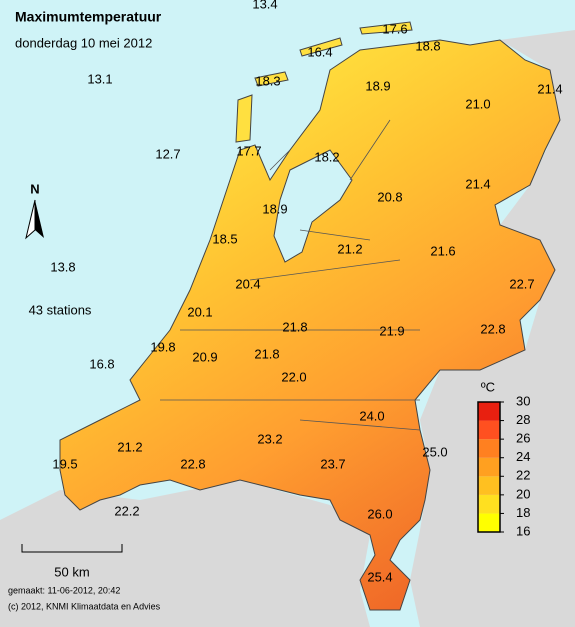 This screenshot has width=575, height=627. Describe the element at coordinates (523, 419) in the screenshot. I see `legend-tick-label: 28` at that location.